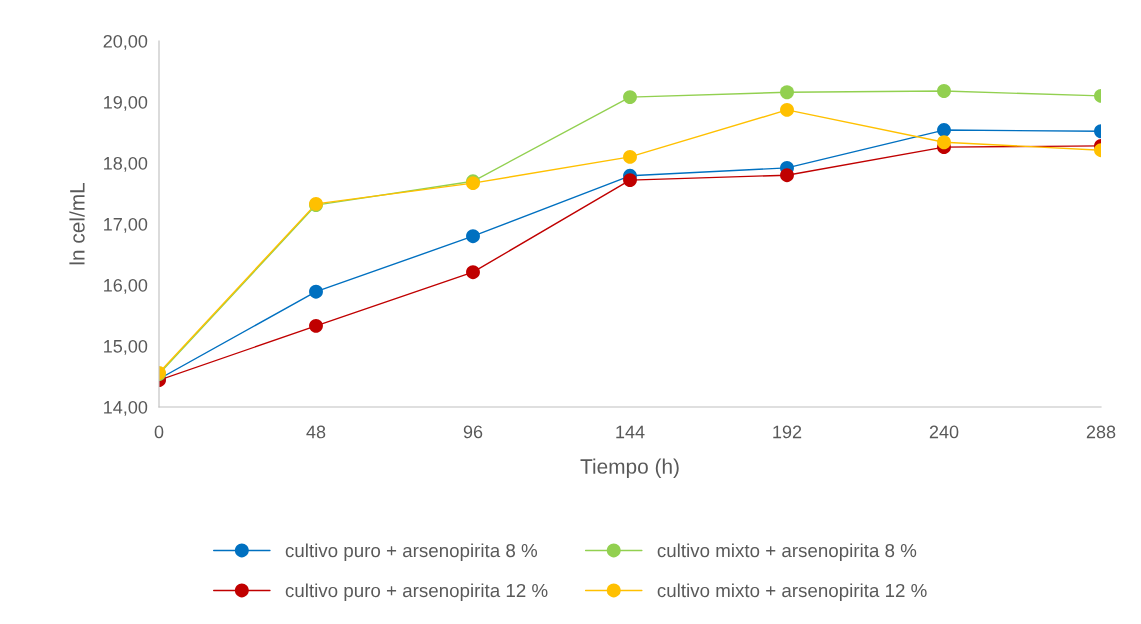 The height and width of the screenshot is (624, 1141). I want to click on legend-label: cultivo mixto + arsenopirita 12 %, so click(792, 592).